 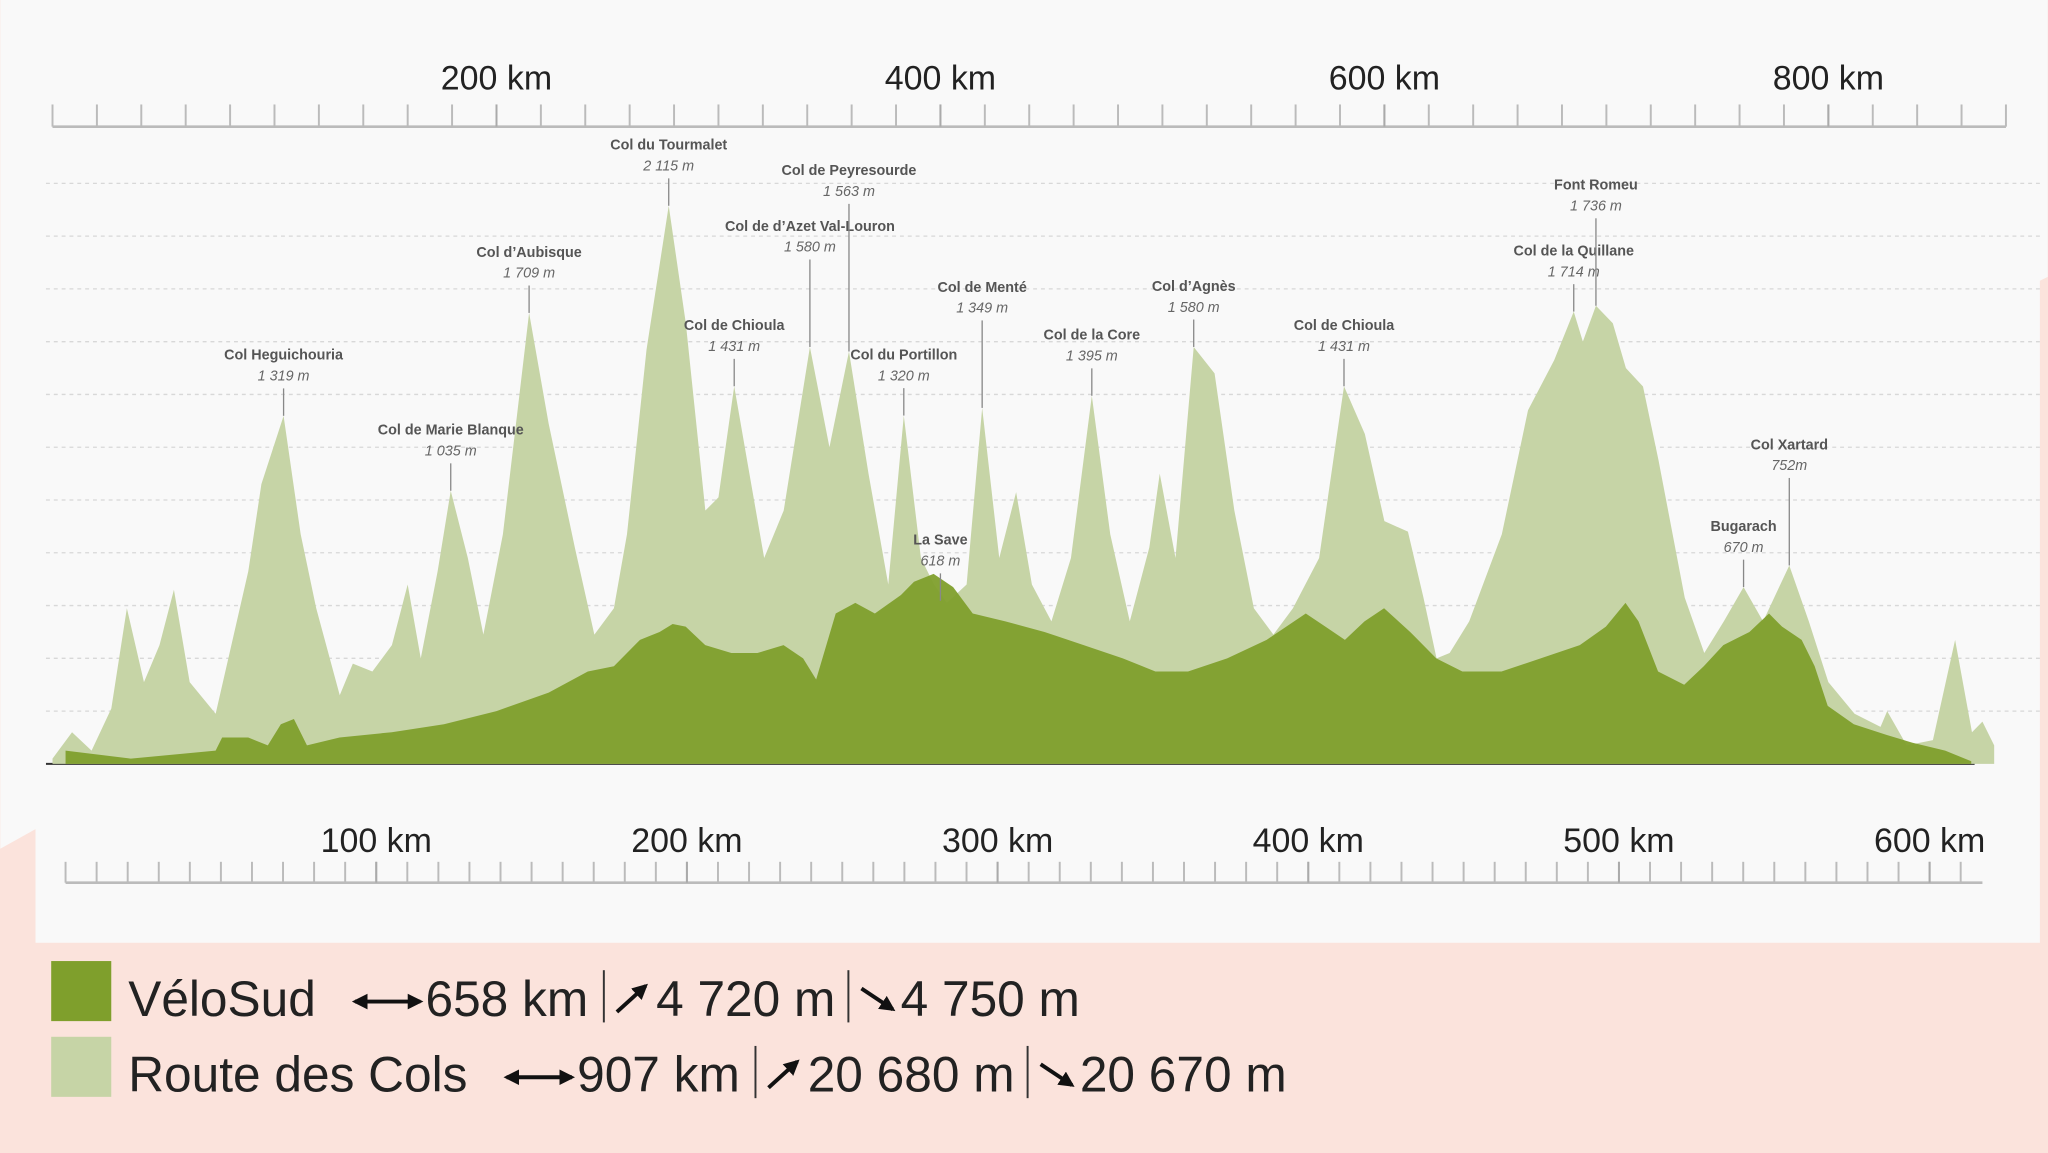 I want to click on x-tick-label: 100 km, so click(x=376, y=841).